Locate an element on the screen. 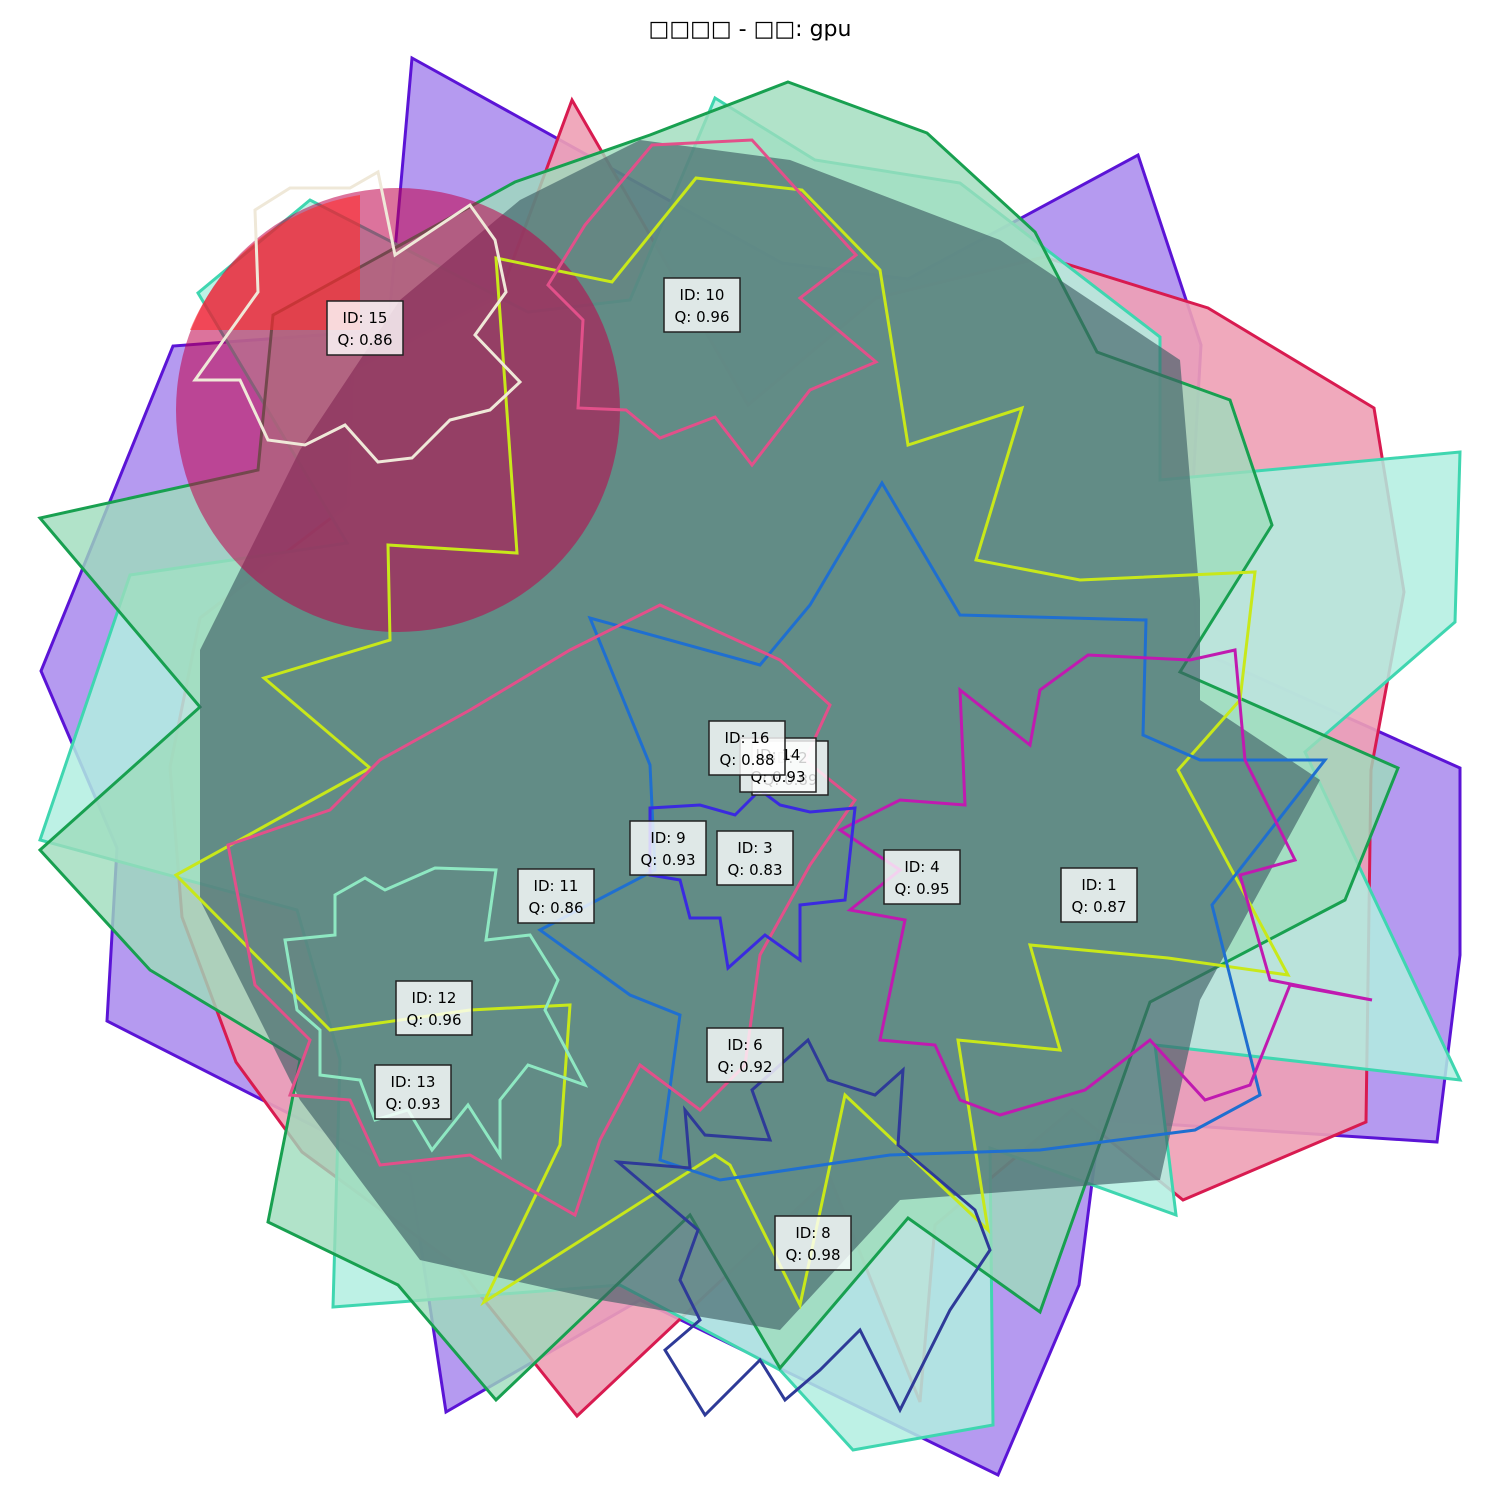 The width and height of the screenshot is (1500, 1500). outline-rose is located at coordinates (712, 303).